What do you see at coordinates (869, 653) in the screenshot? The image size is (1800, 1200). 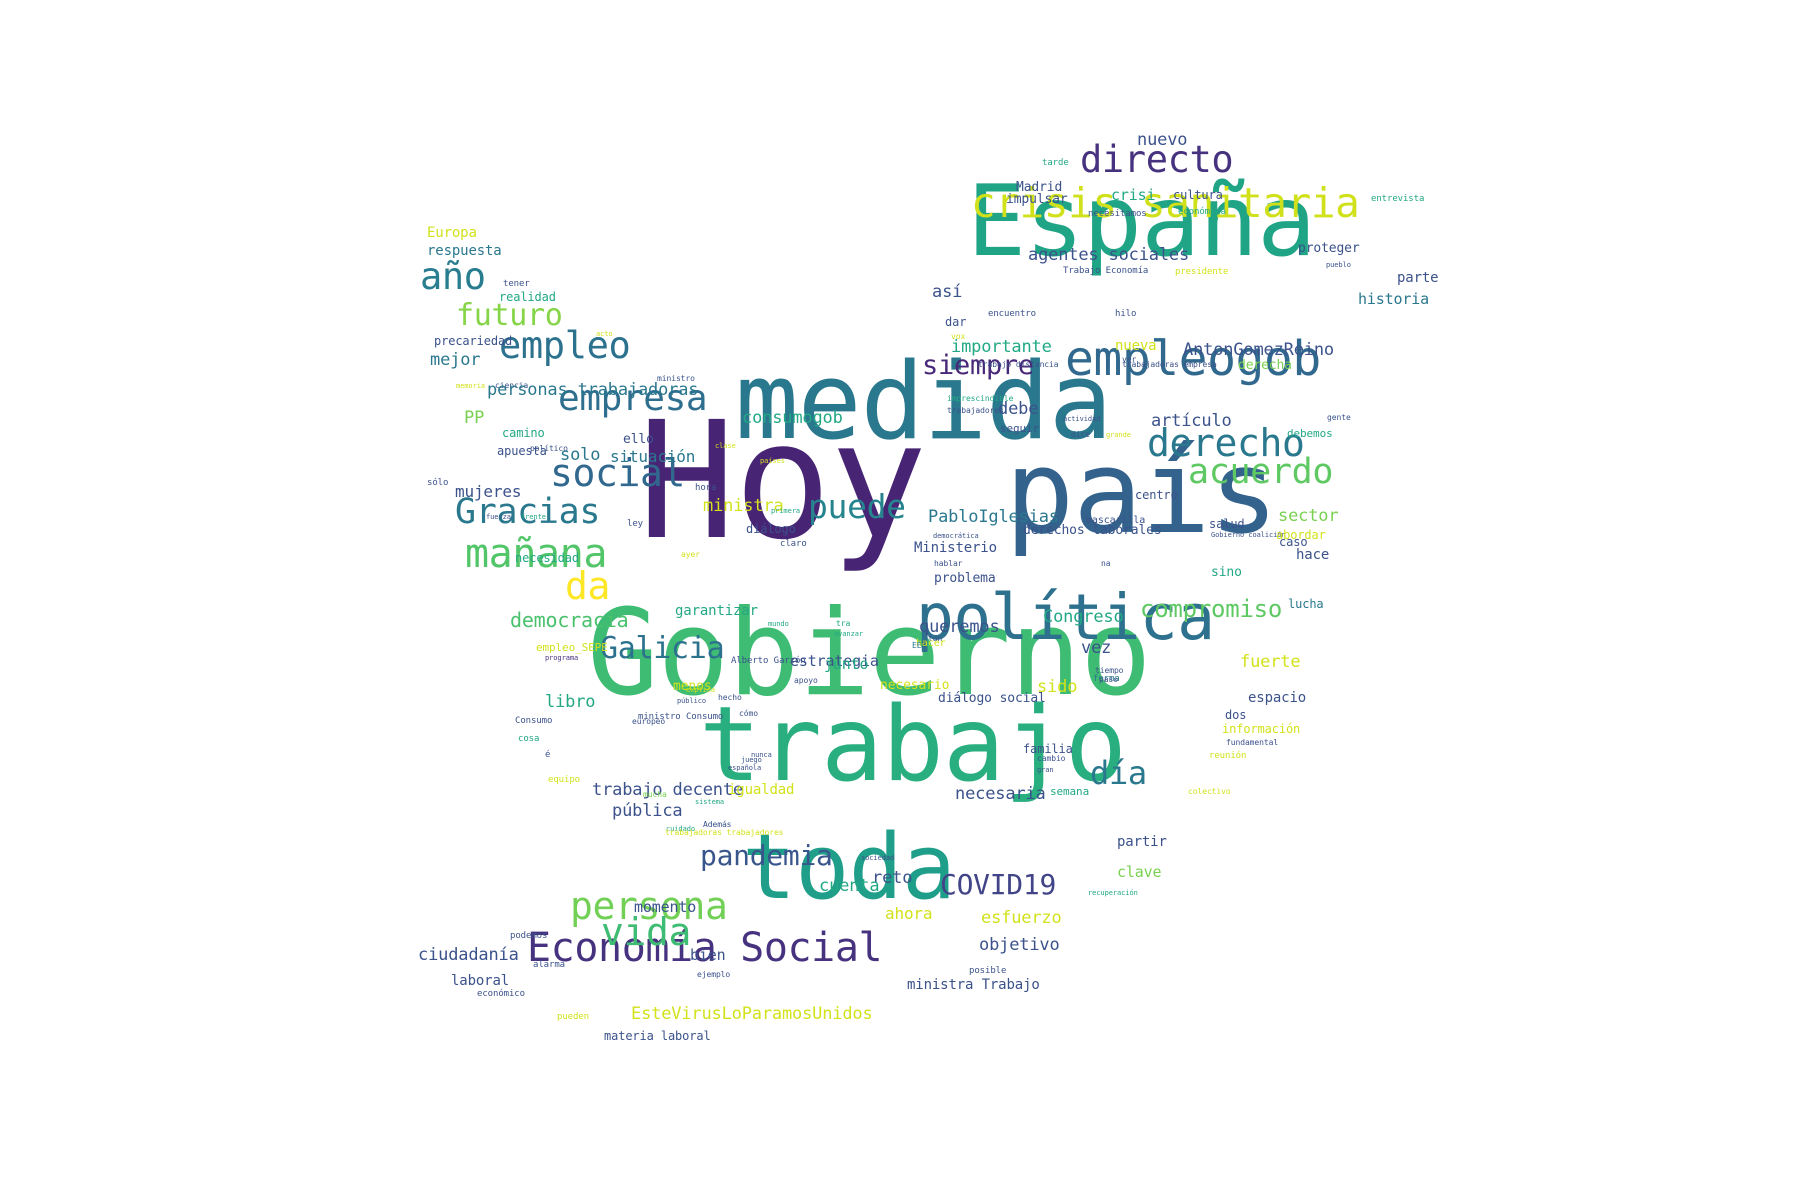 I see `cloud-word: Gobierno` at bounding box center [869, 653].